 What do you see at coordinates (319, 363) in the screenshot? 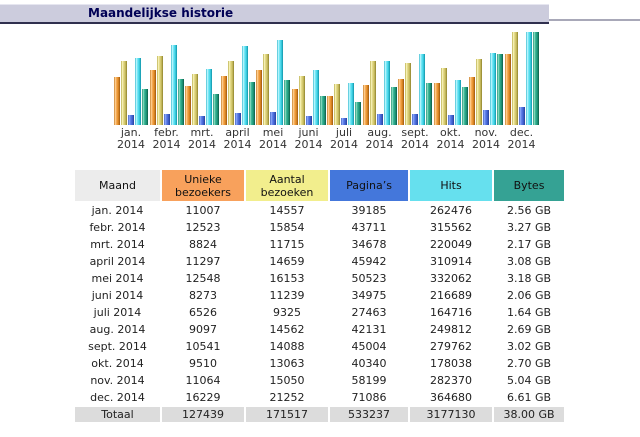
I see `table-row: okt. 2014 9510 13063 40340 178038 2.70 GB` at bounding box center [319, 363].